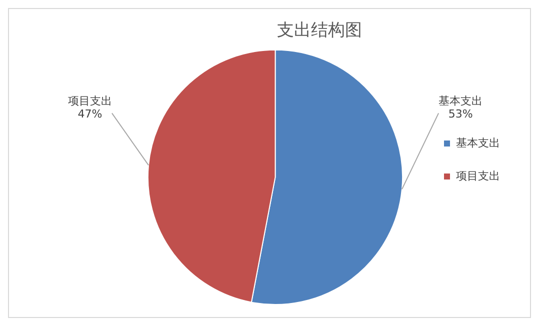 The width and height of the screenshot is (539, 326). What do you see at coordinates (460, 101) in the screenshot?
I see `slice-label: 基本支出` at bounding box center [460, 101].